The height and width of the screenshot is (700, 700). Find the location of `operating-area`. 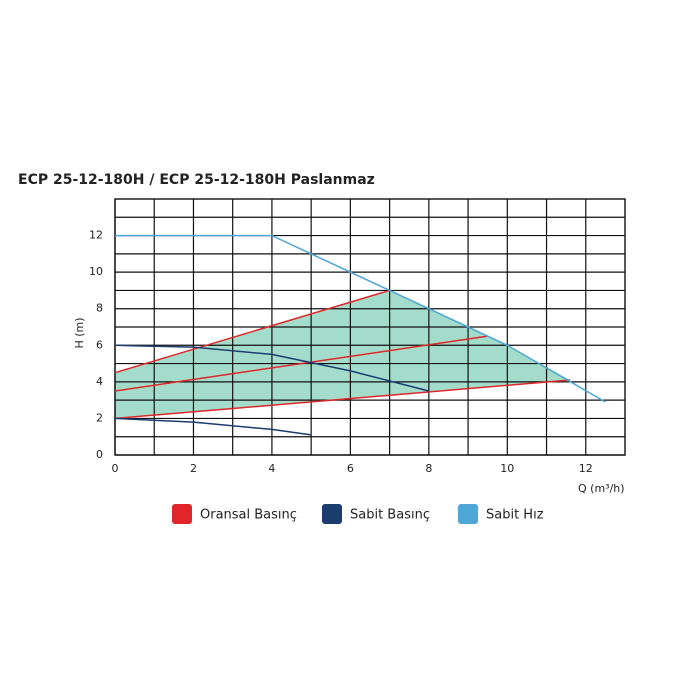

operating-area is located at coordinates (343, 354).